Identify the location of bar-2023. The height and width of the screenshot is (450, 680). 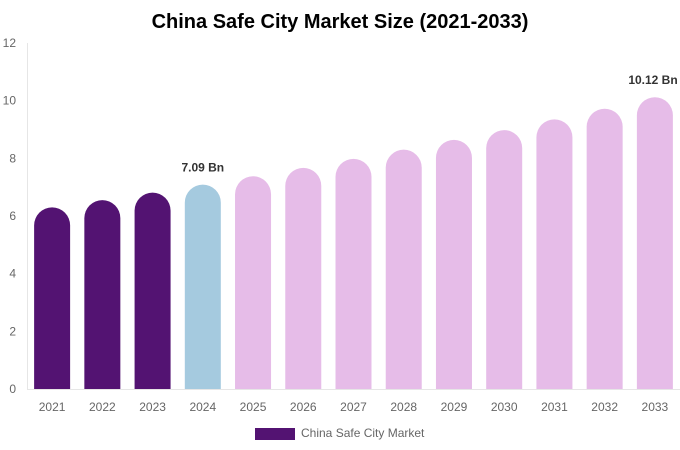
(152, 290).